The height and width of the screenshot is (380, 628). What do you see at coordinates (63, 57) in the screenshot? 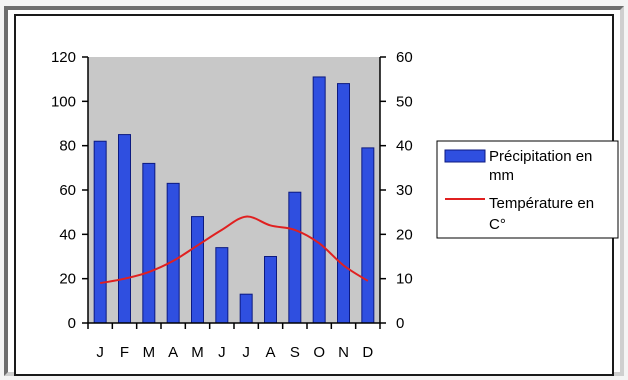
I see `left-tick-label: 120` at bounding box center [63, 57].